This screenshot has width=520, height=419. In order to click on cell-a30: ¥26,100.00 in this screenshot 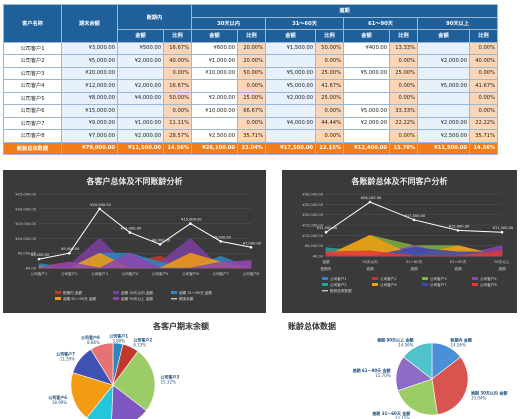, I will do `click(214, 148)`.